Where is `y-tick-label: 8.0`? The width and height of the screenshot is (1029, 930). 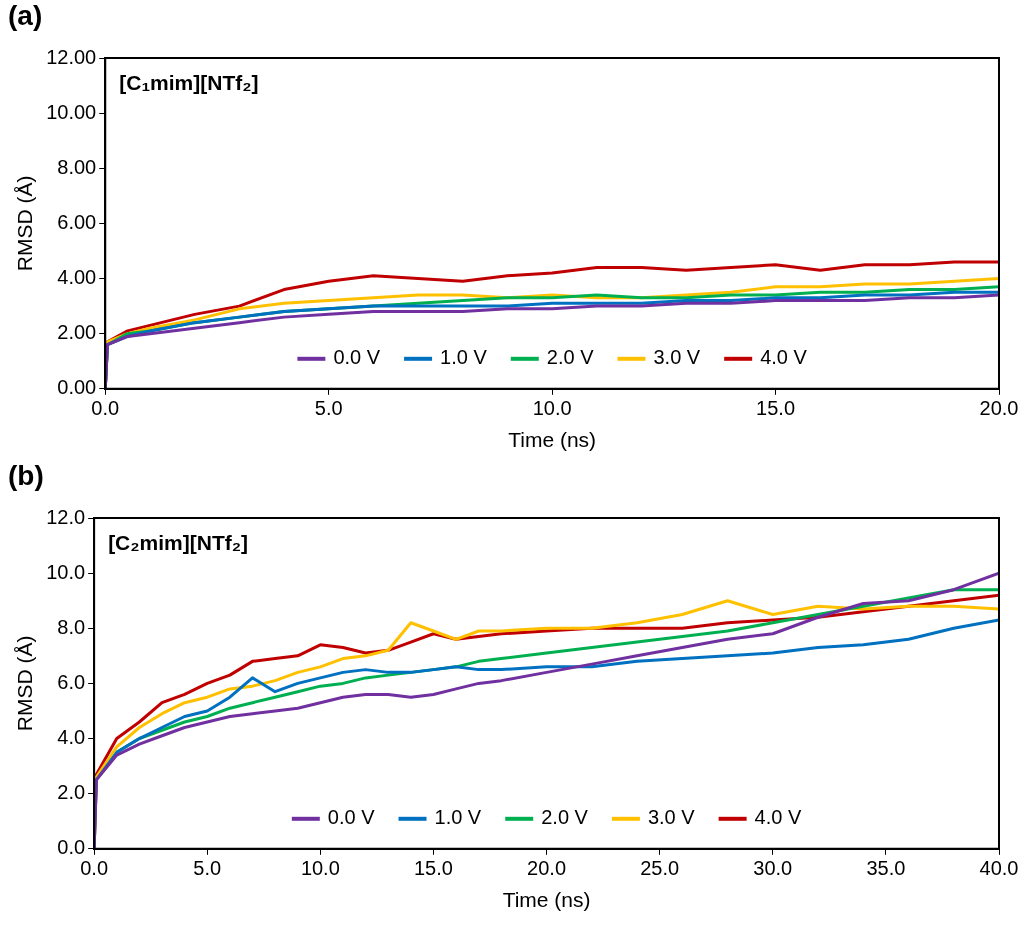
y-tick-label: 8.0 is located at coordinates (71, 626).